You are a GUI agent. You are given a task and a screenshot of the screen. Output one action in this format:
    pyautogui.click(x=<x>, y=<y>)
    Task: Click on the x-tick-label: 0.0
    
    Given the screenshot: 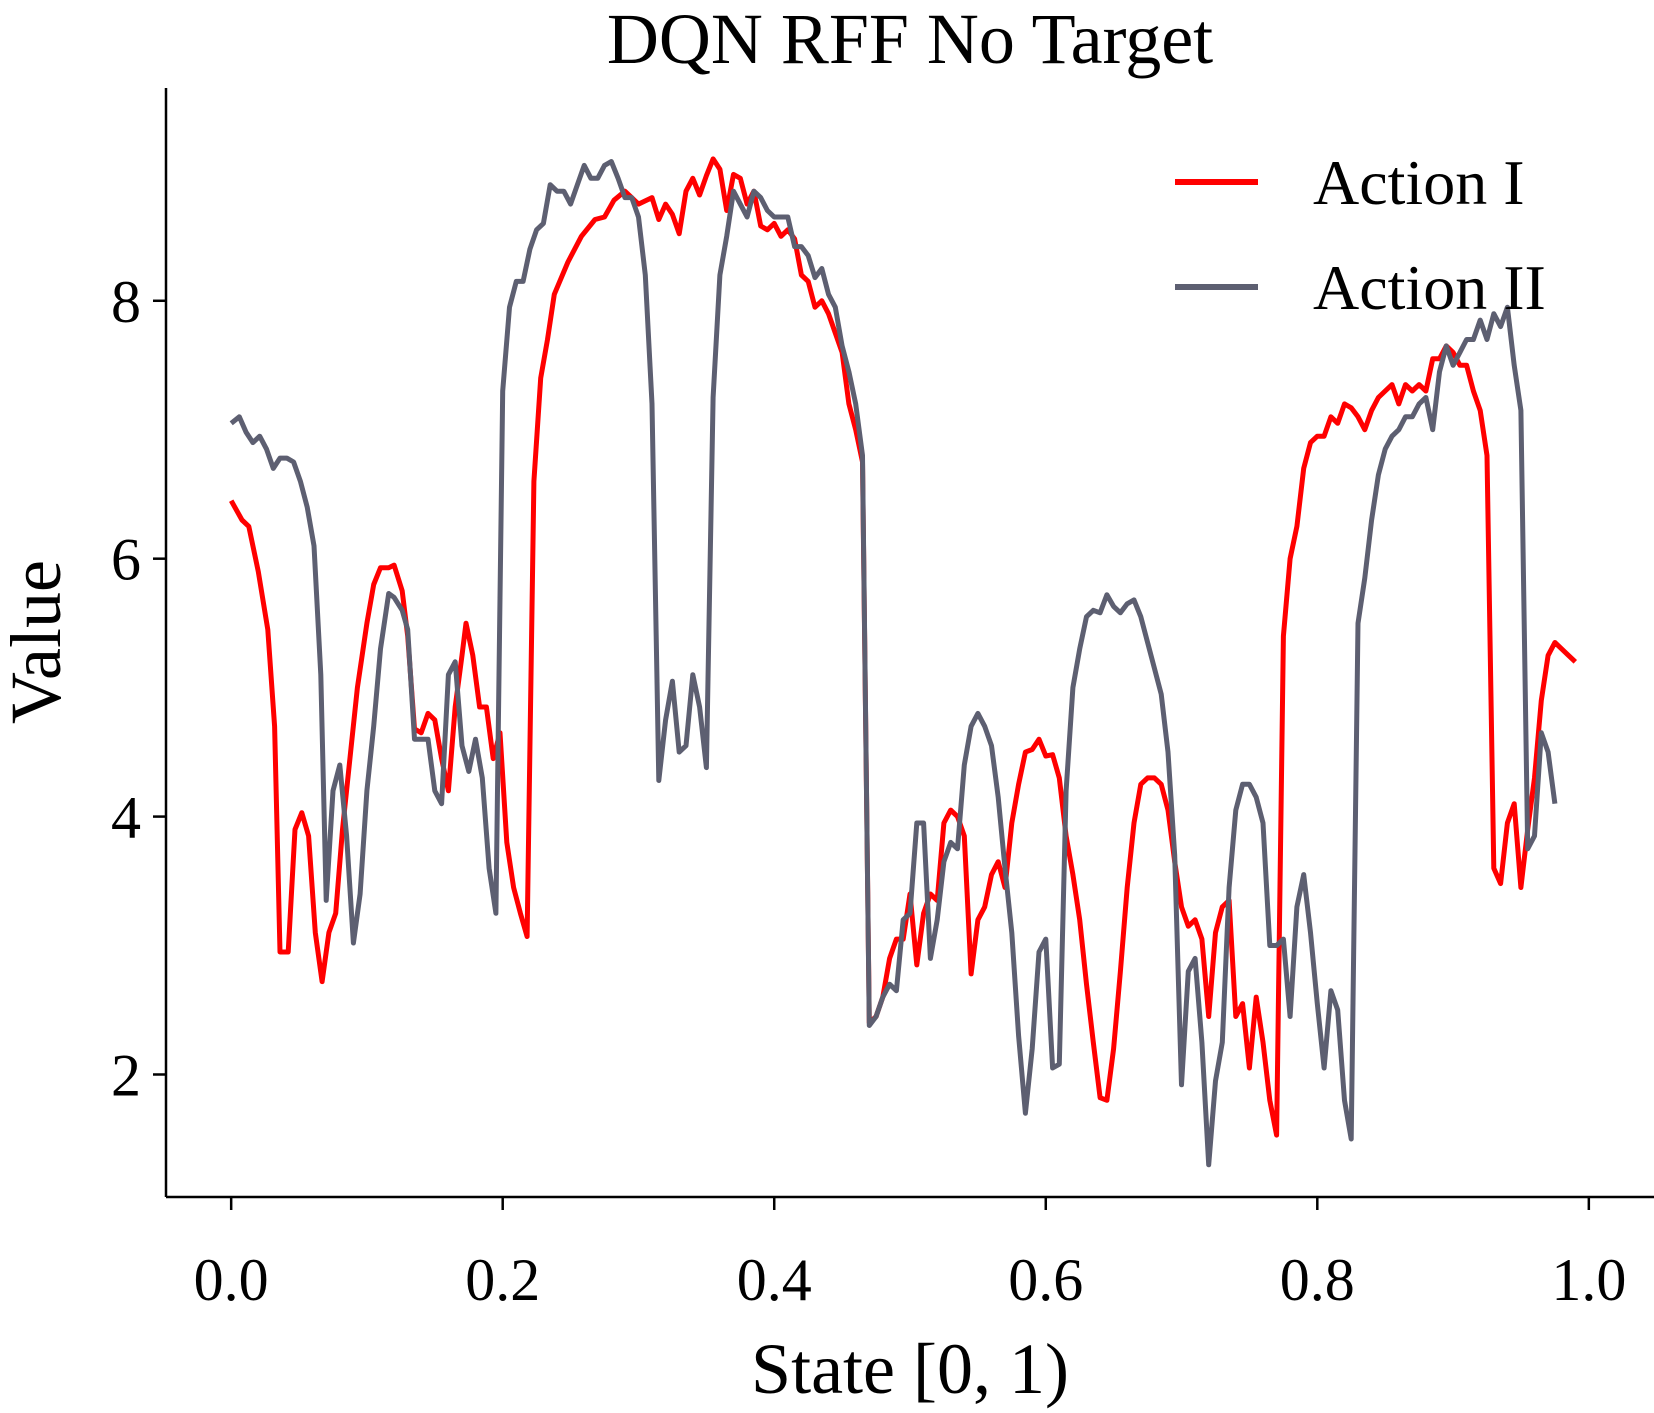 What is the action you would take?
    pyautogui.click(x=231, y=1280)
    